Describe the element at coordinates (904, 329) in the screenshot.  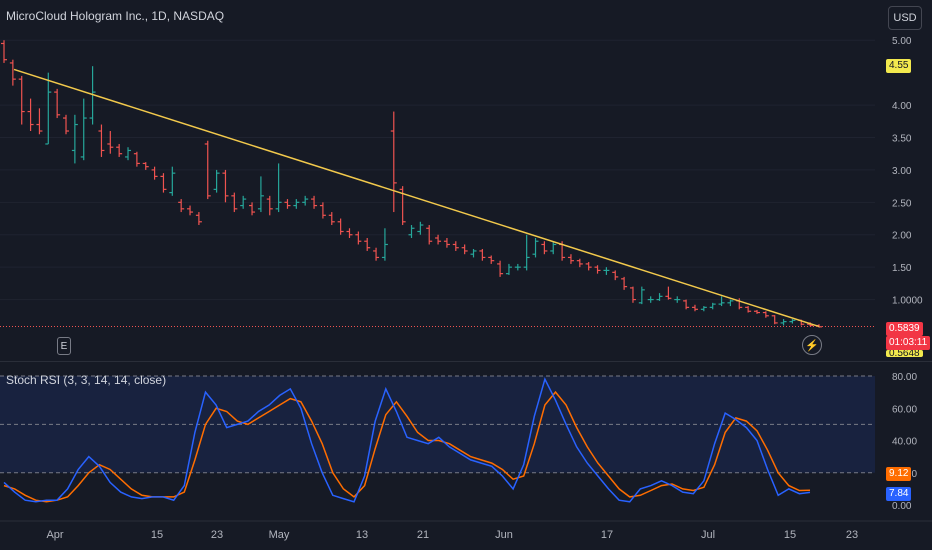
I see `last-price-tag: 0.5839` at that location.